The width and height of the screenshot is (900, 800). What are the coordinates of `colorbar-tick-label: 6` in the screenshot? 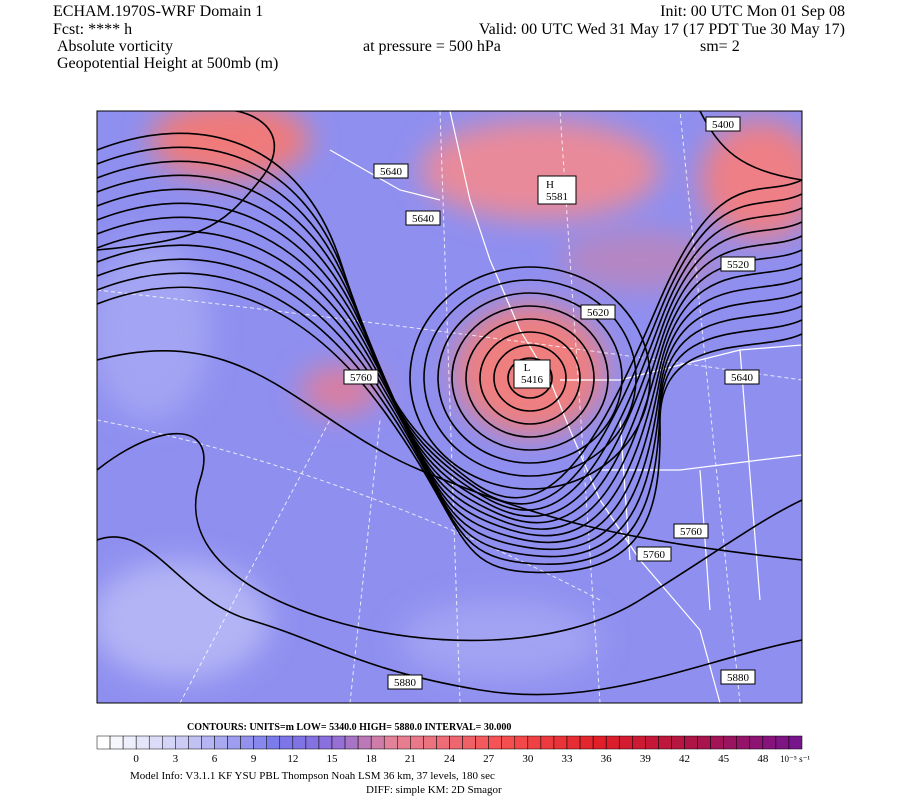 It's located at (215, 759).